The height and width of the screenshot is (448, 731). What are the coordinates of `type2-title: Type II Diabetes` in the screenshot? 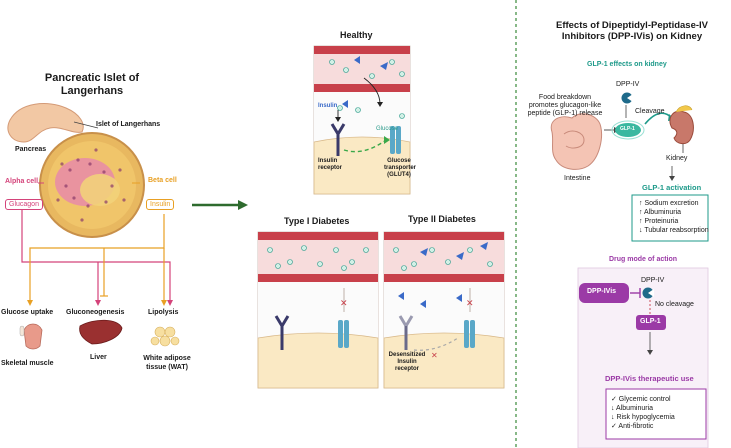 It's located at (442, 219).